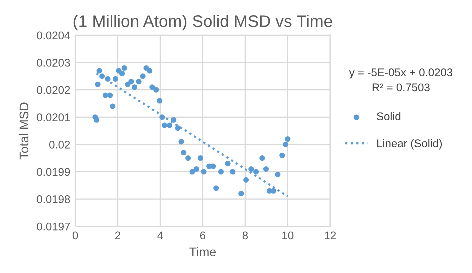  I want to click on y-tick-label: 0.0201, so click(53, 118).